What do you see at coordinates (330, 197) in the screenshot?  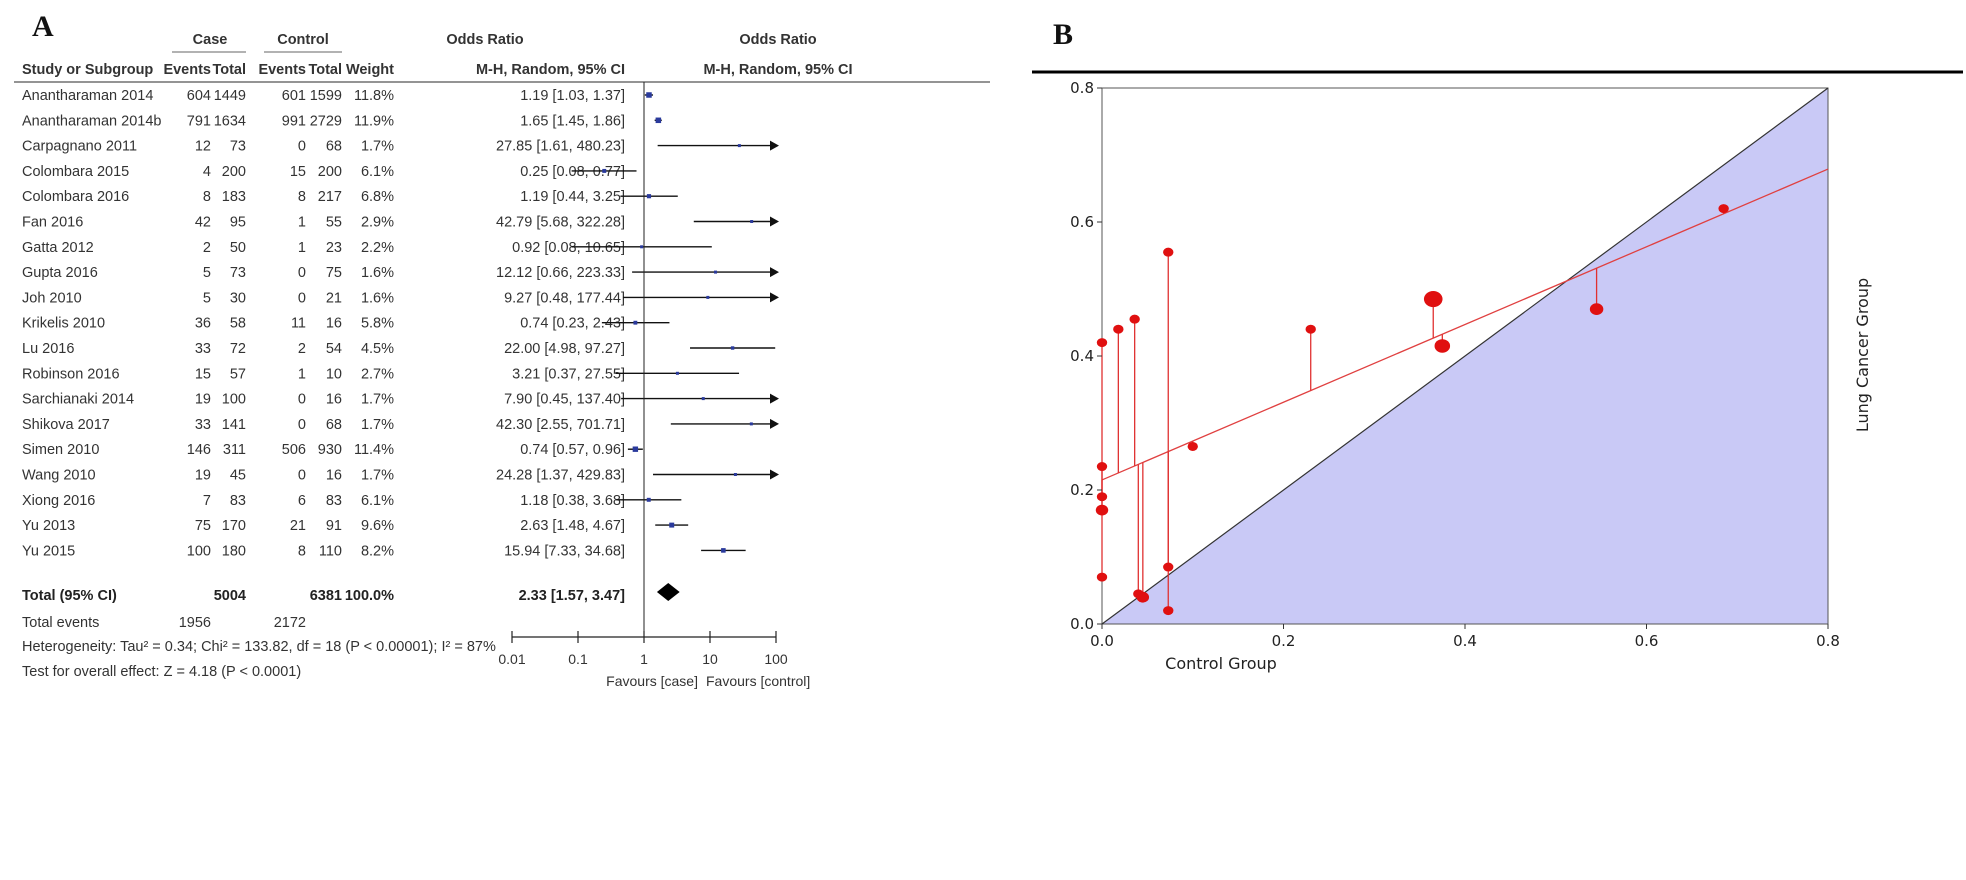 I see `control-total: 217` at bounding box center [330, 197].